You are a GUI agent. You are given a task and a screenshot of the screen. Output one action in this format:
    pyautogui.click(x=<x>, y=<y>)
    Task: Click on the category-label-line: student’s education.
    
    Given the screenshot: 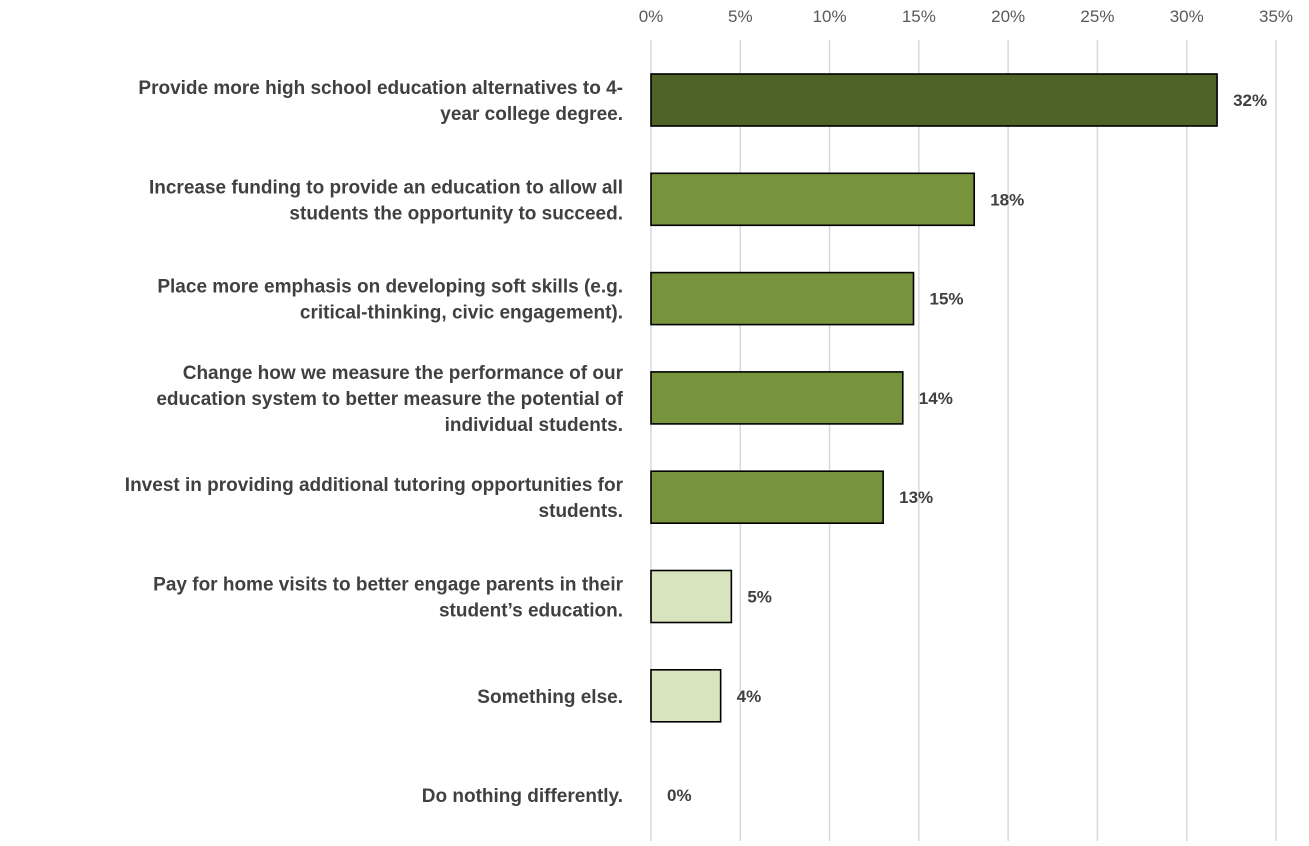 What is the action you would take?
    pyautogui.click(x=531, y=611)
    